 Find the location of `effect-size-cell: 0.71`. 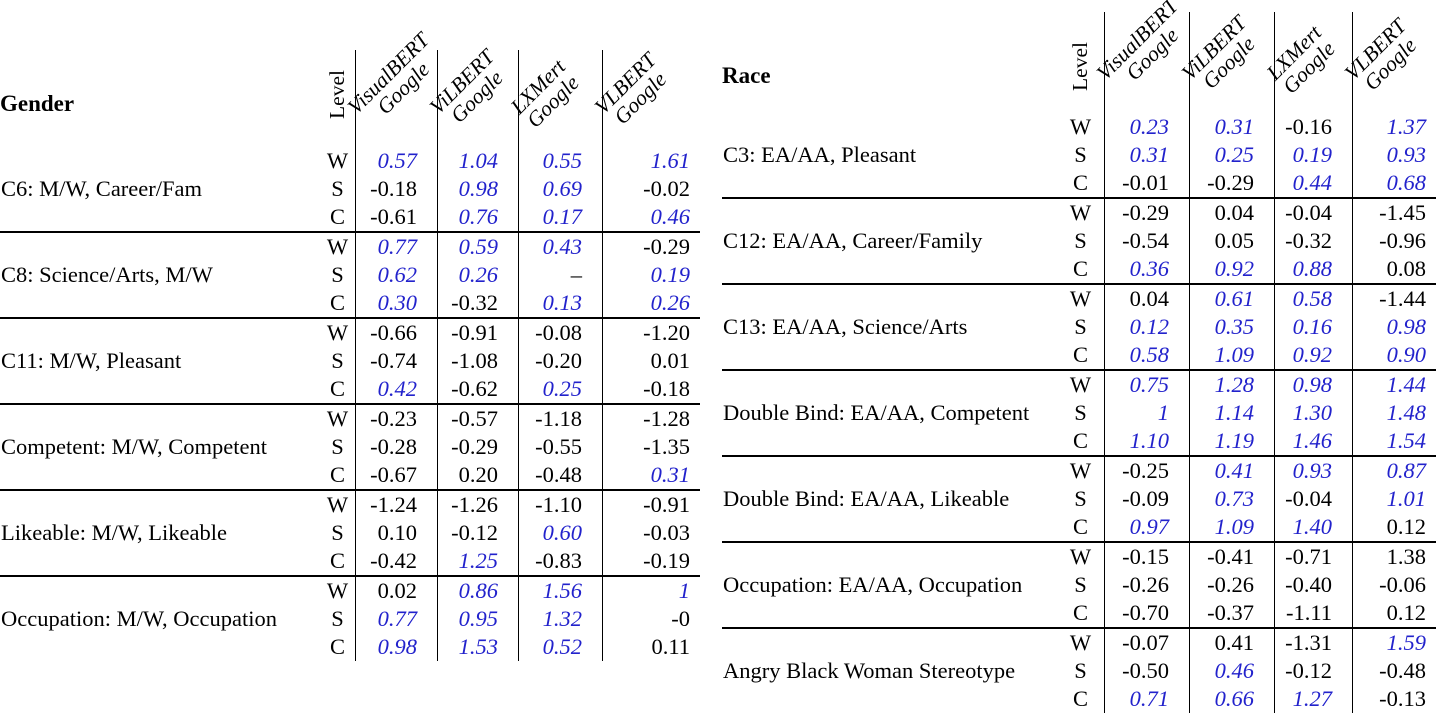

effect-size-cell: 0.71 is located at coordinates (1146, 699).